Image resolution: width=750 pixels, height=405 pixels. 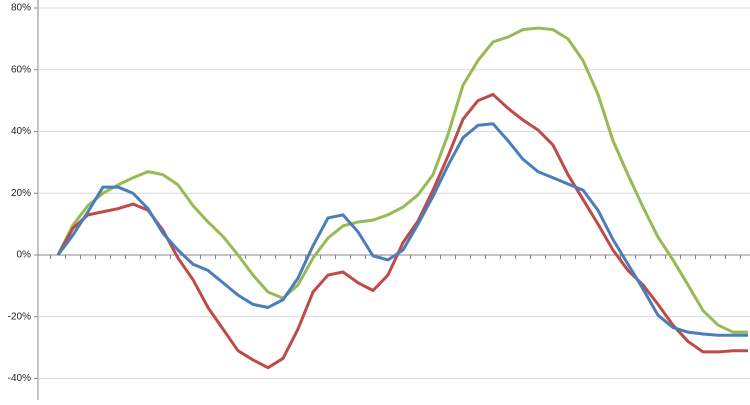 I want to click on y-tick-label: 0%, so click(x=24, y=255).